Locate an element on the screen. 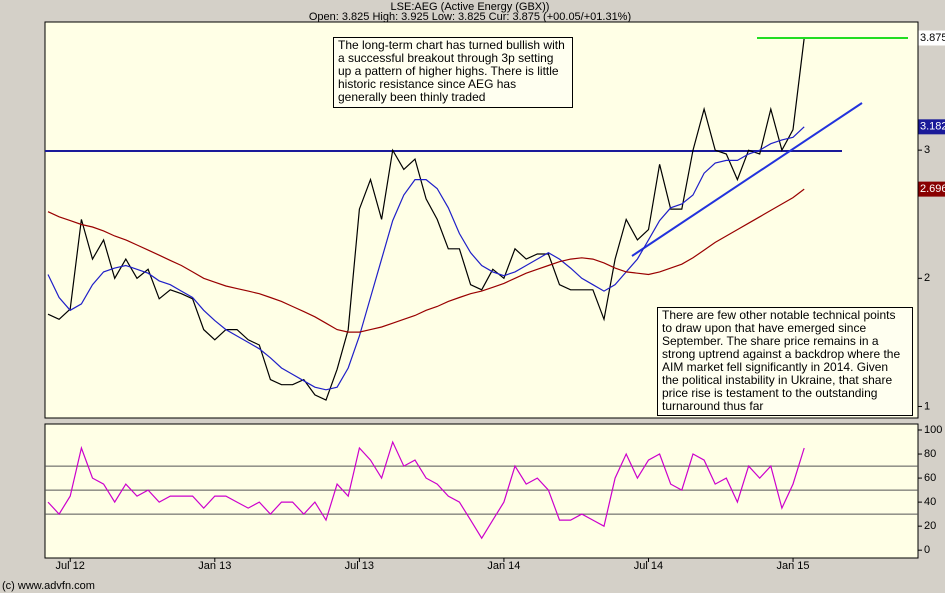 Image resolution: width=945 pixels, height=593 pixels. x-tick-label: Jan 13 is located at coordinates (214, 566).